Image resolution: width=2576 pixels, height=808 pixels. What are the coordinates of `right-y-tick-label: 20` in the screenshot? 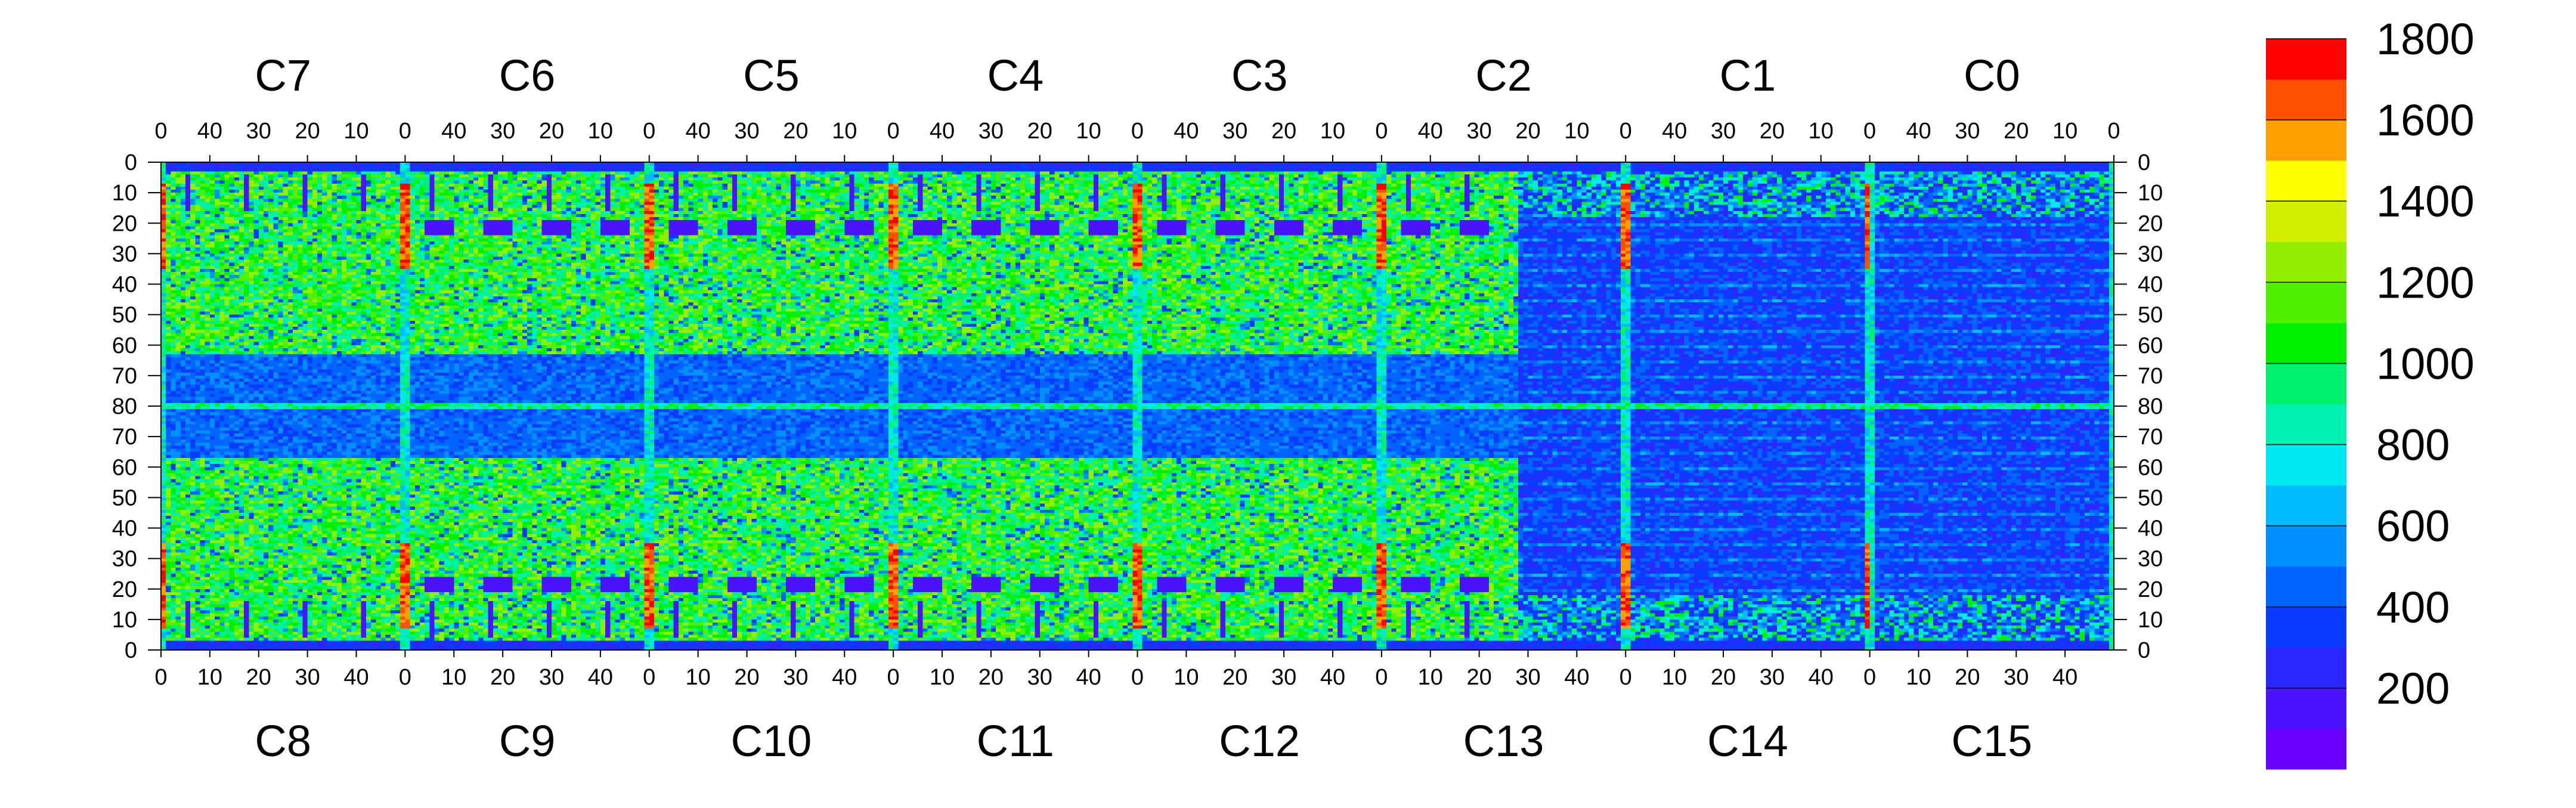 It's located at (2150, 589).